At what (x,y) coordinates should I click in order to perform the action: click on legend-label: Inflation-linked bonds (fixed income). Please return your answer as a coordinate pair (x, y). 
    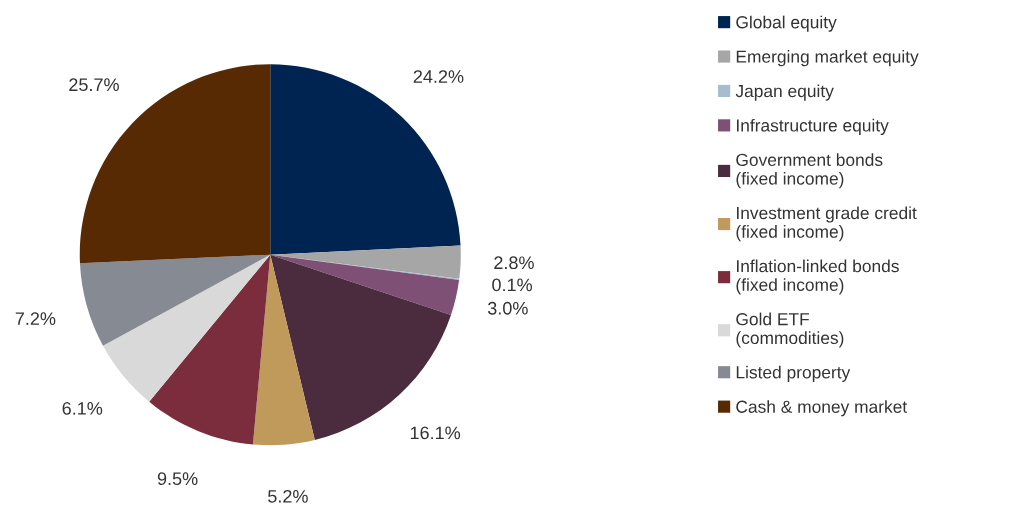
    Looking at the image, I should click on (817, 277).